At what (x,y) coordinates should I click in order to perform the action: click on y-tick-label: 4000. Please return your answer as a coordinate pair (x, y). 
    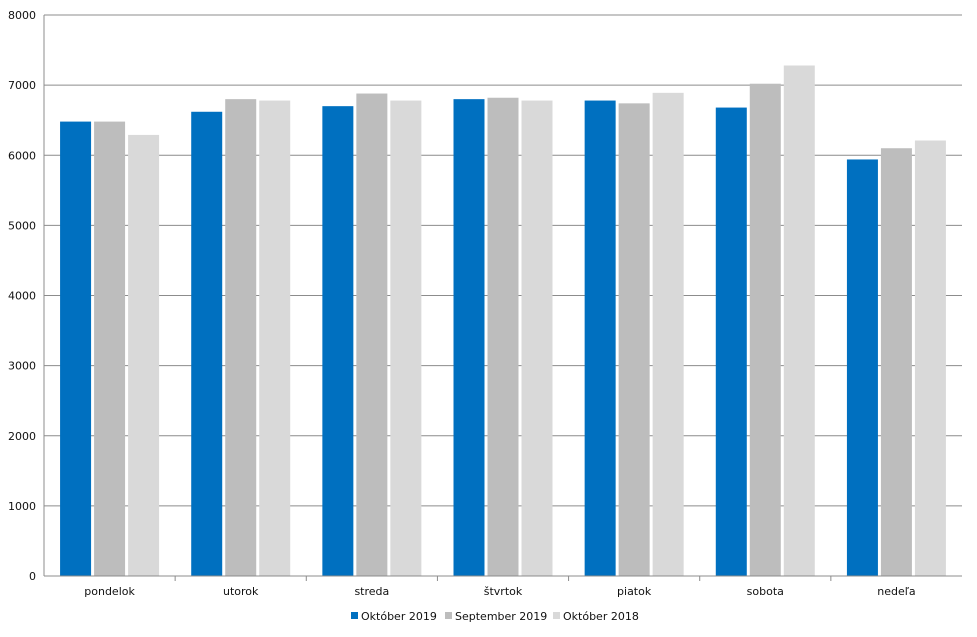
    Looking at the image, I should click on (22, 296).